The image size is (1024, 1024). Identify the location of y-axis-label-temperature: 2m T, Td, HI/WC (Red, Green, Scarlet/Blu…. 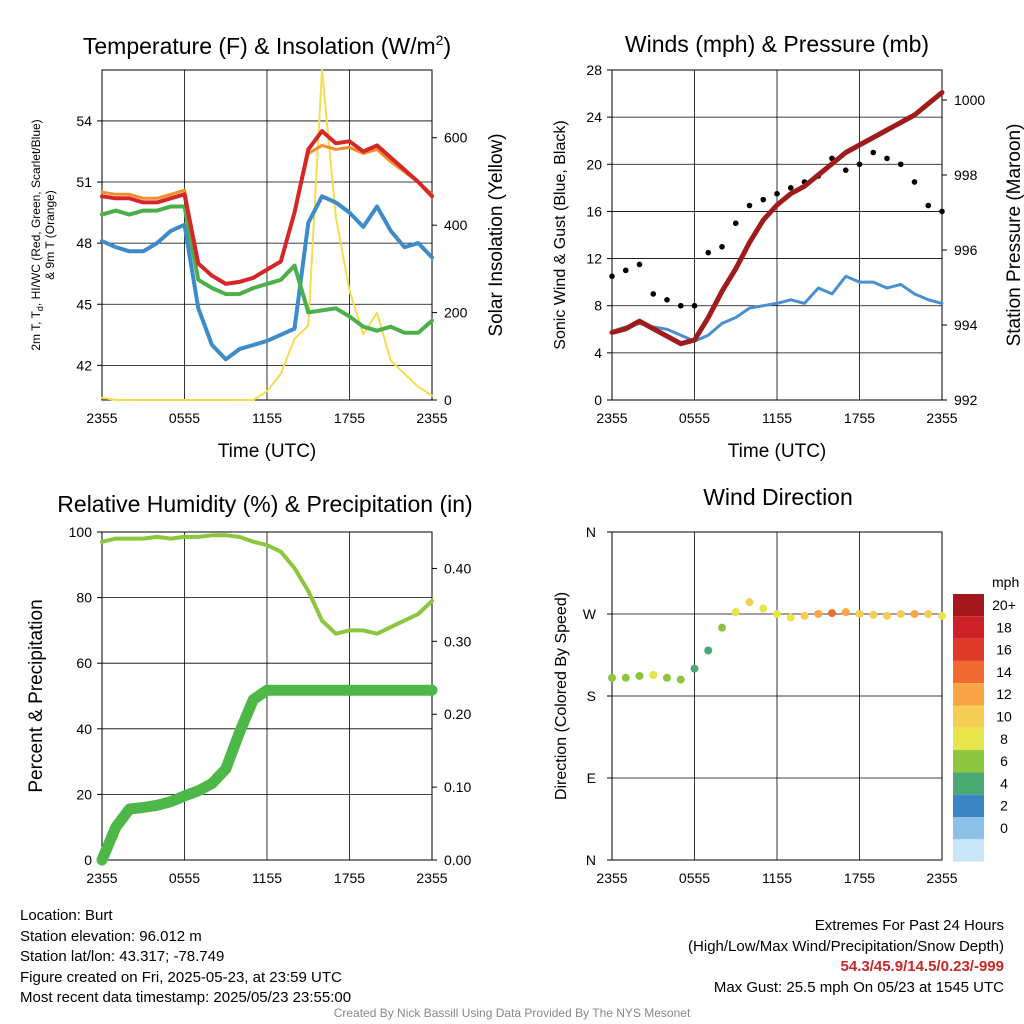
(37, 234).